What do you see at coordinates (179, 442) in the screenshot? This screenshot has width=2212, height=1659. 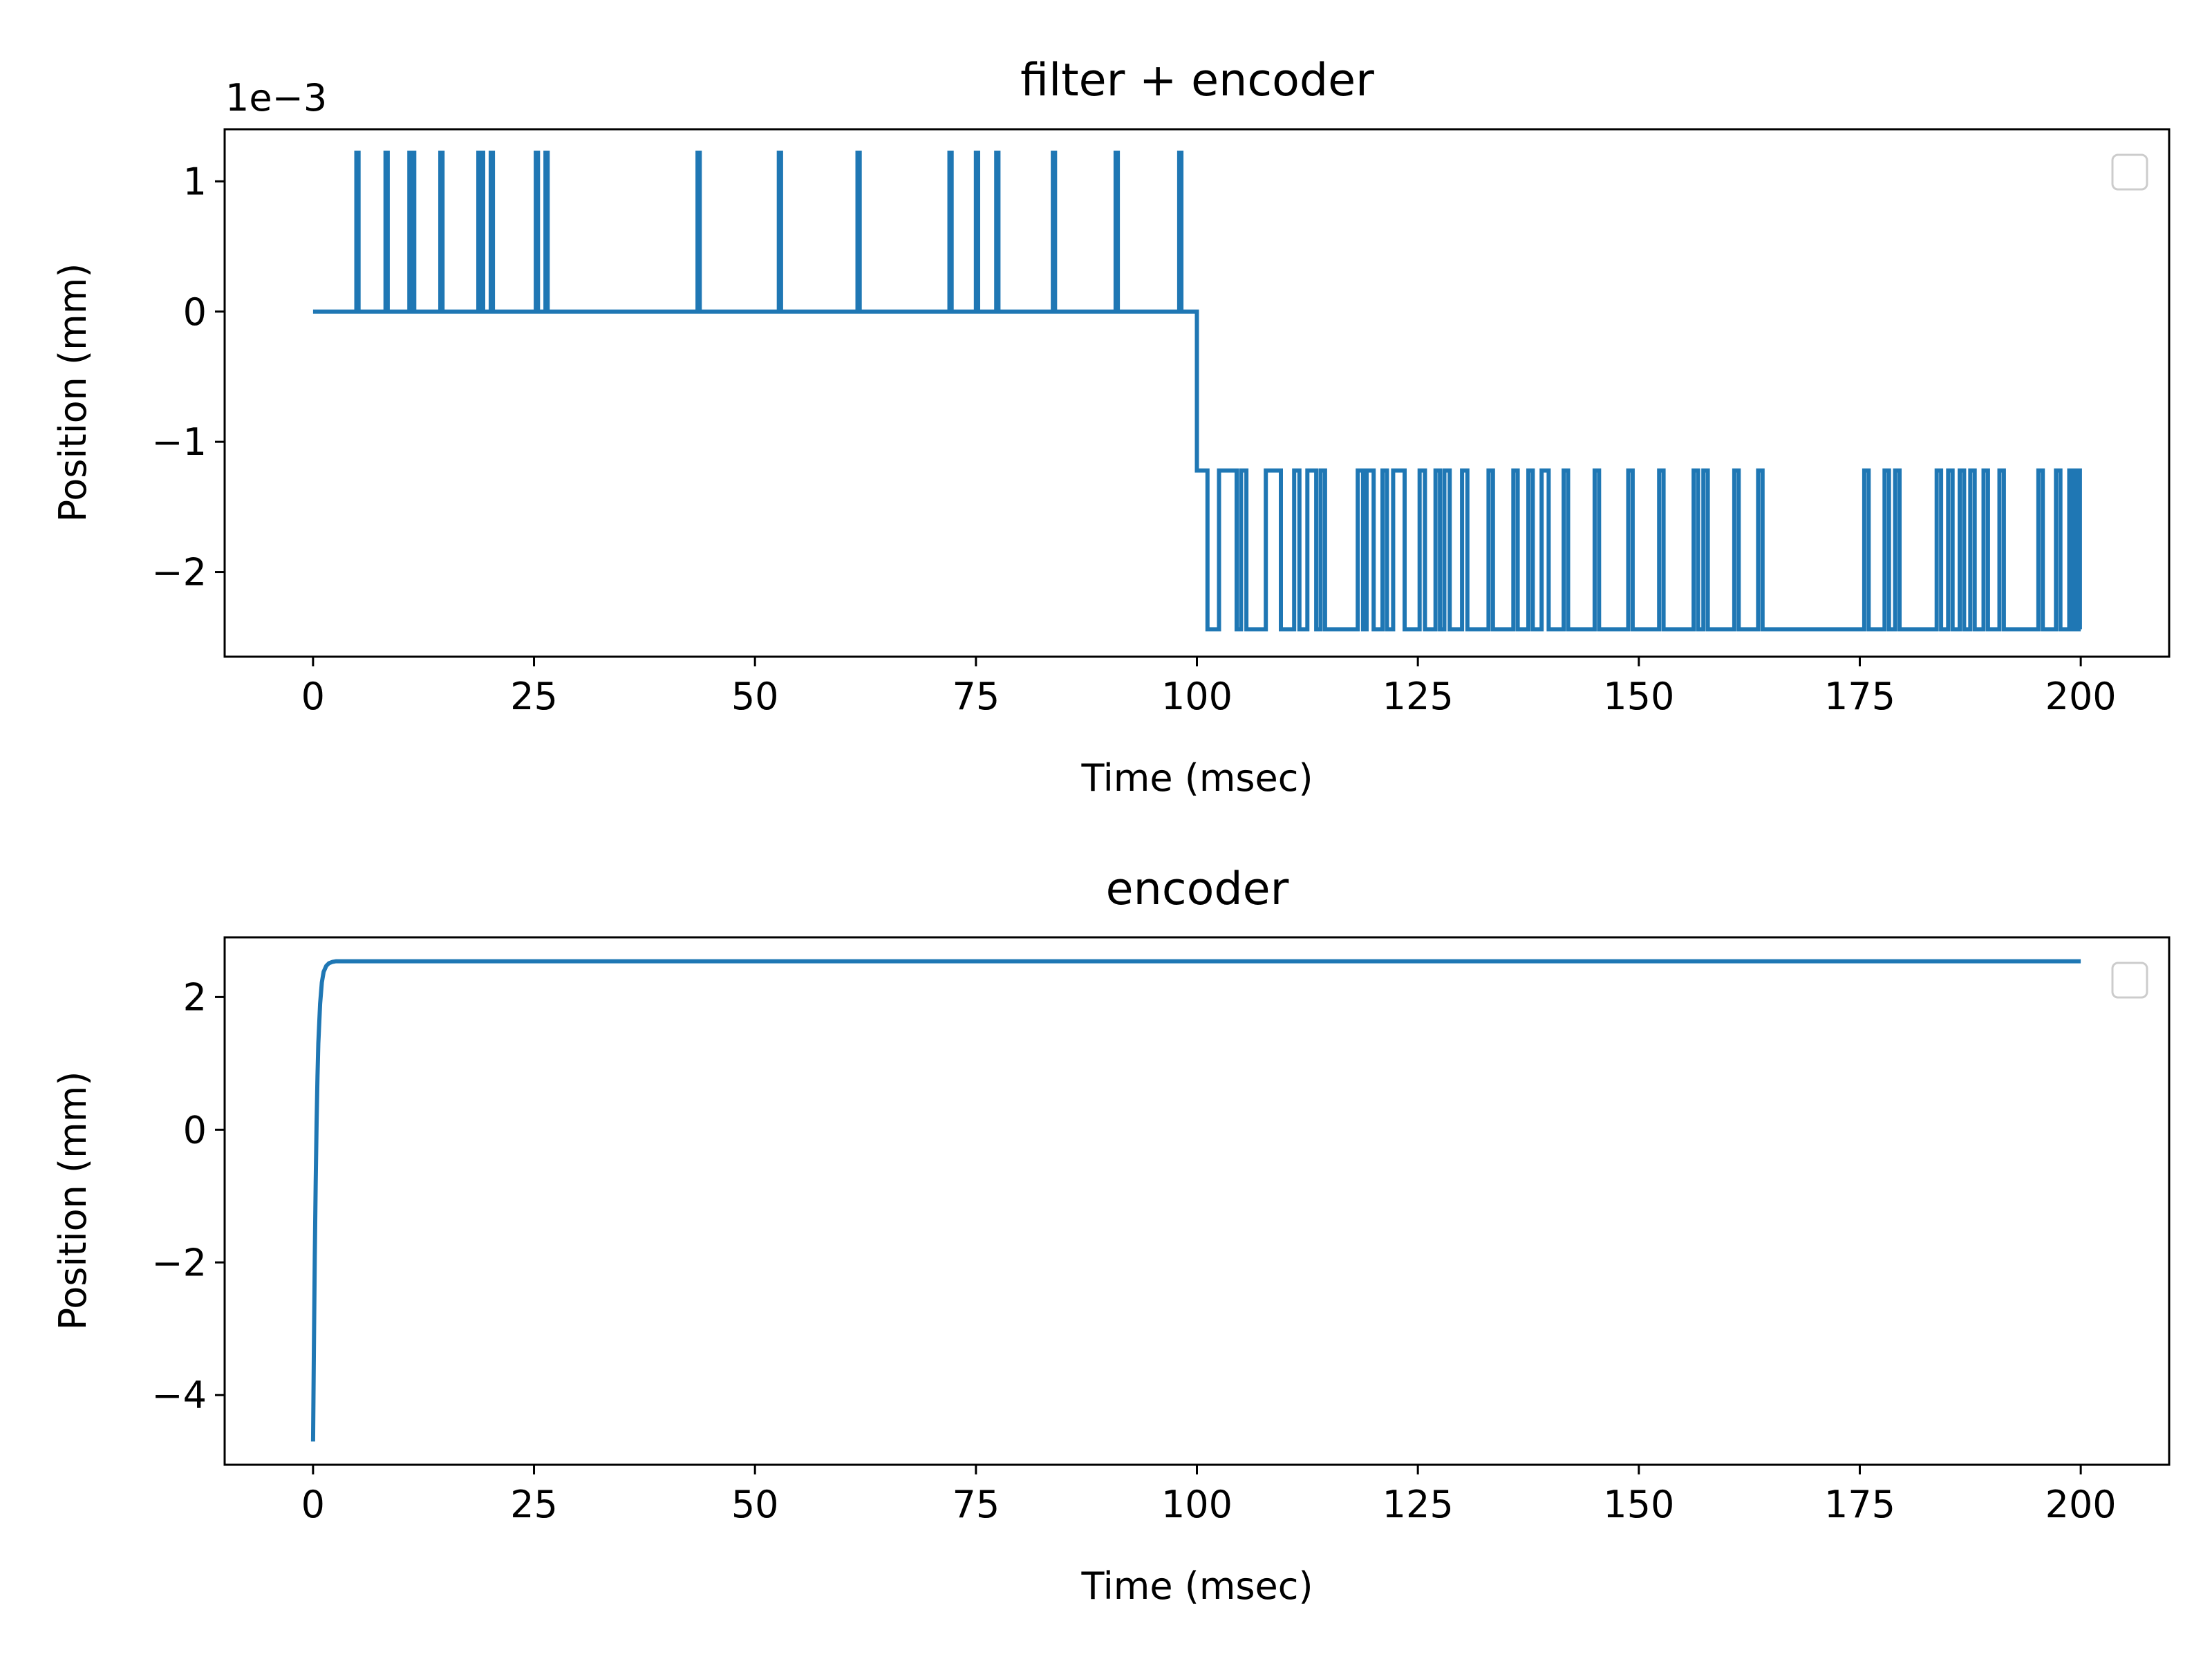 I see `y-tick-label: −1` at bounding box center [179, 442].